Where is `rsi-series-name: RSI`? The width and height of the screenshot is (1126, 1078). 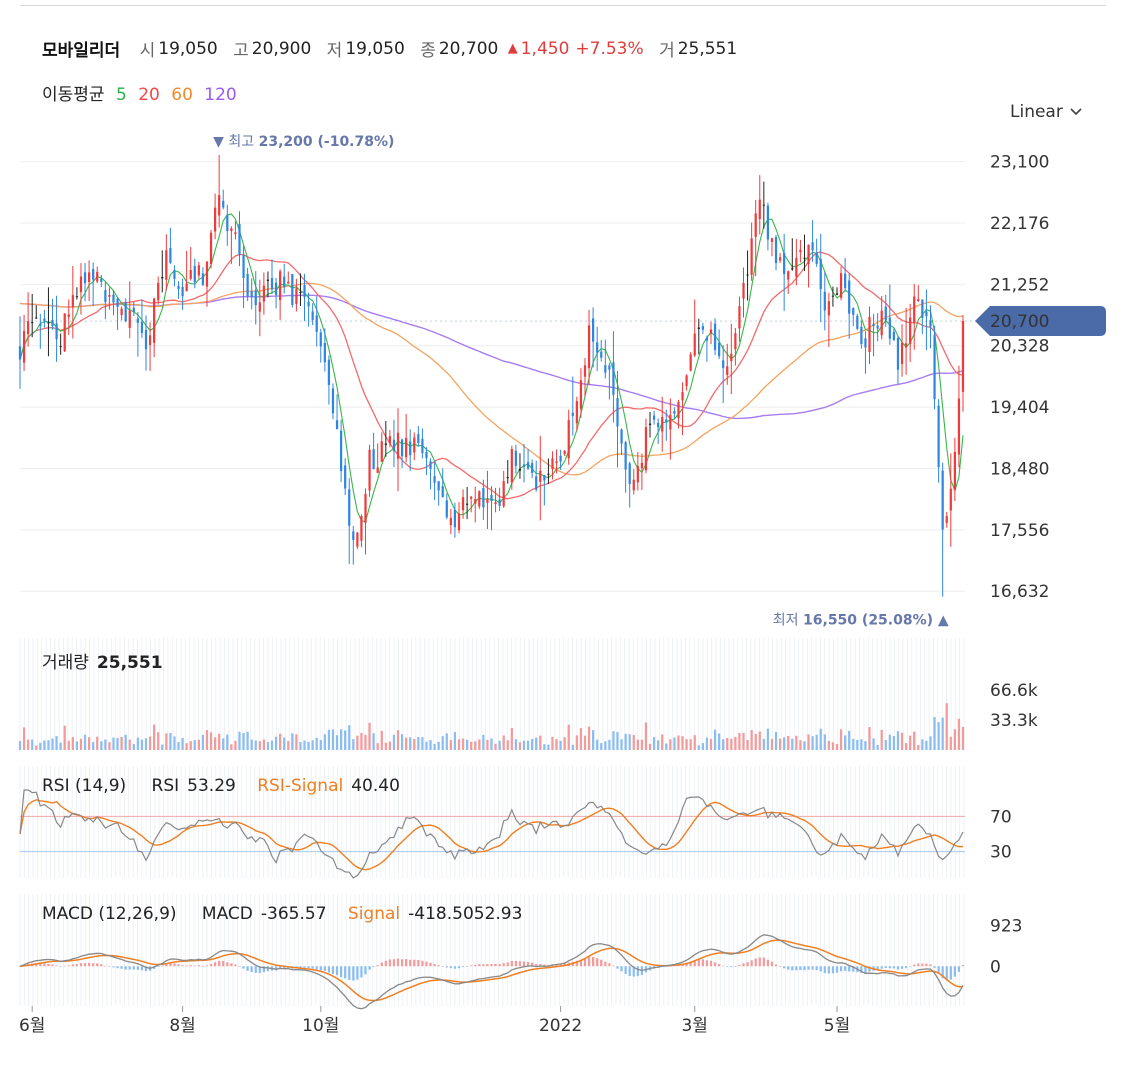 rsi-series-name: RSI is located at coordinates (165, 786).